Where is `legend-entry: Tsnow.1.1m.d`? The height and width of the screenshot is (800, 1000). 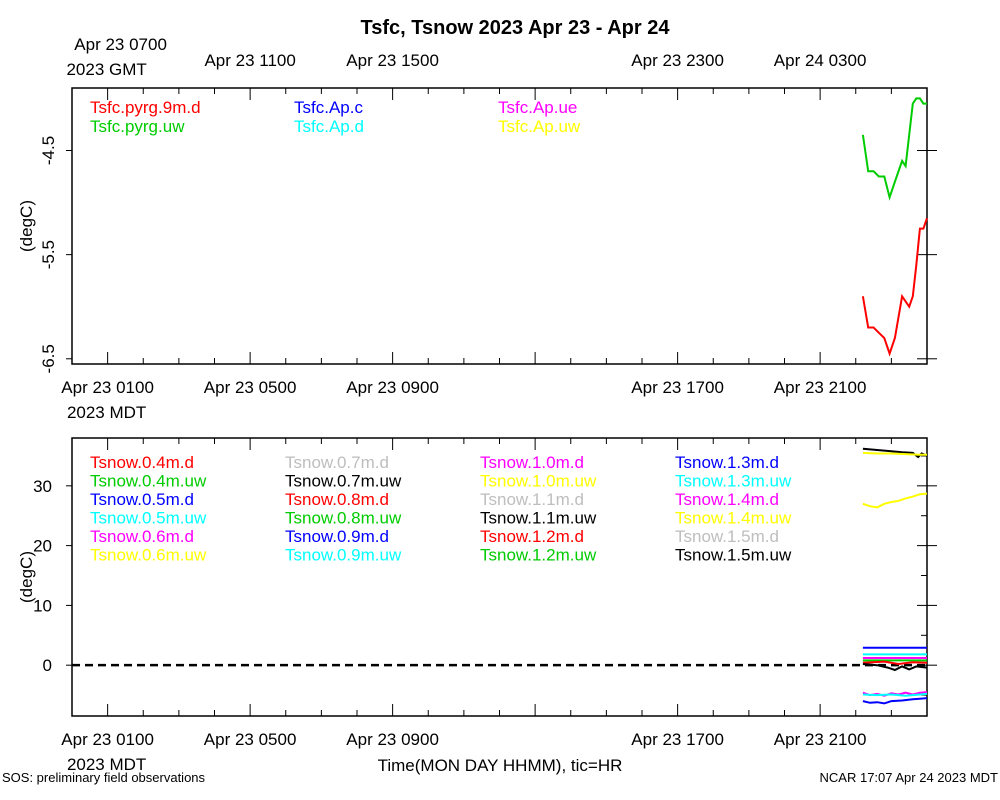 legend-entry: Tsnow.1.1m.d is located at coordinates (532, 499).